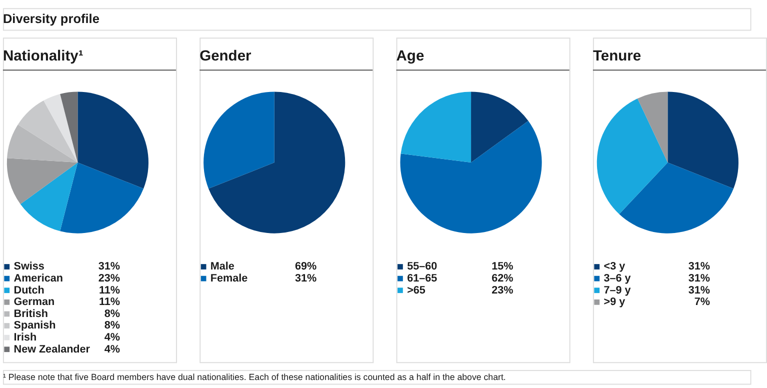 The image size is (767, 388). What do you see at coordinates (422, 266) in the screenshot?
I see `legend-label: 55–60` at bounding box center [422, 266].